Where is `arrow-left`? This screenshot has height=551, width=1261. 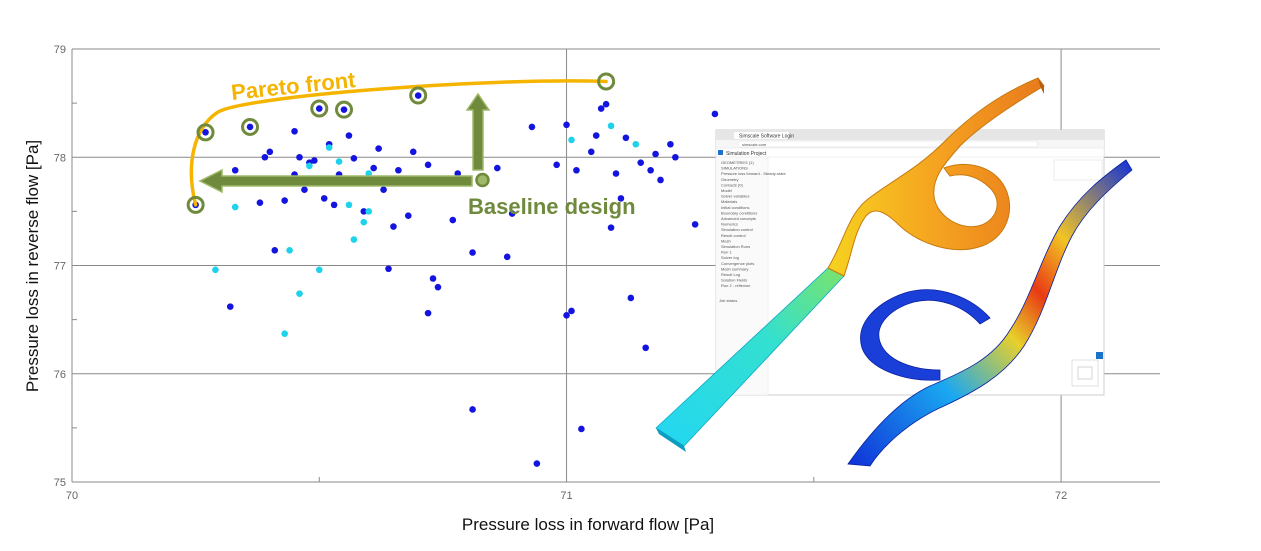 arrow-left is located at coordinates (335, 181).